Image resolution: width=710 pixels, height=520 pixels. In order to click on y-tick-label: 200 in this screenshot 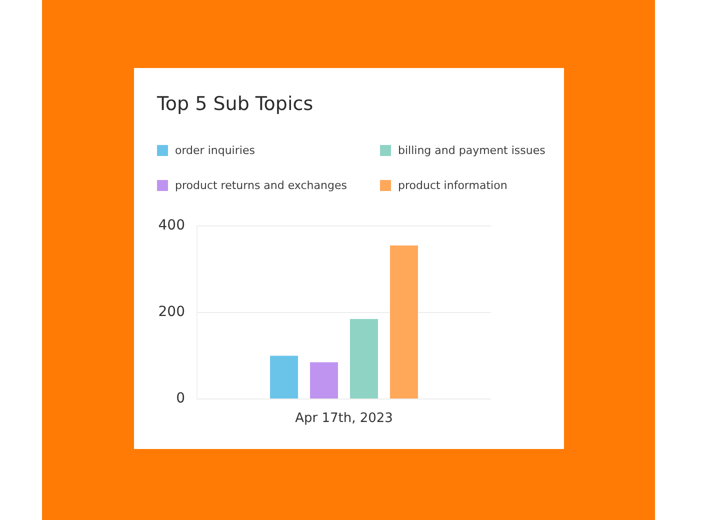, I will do `click(171, 312)`.